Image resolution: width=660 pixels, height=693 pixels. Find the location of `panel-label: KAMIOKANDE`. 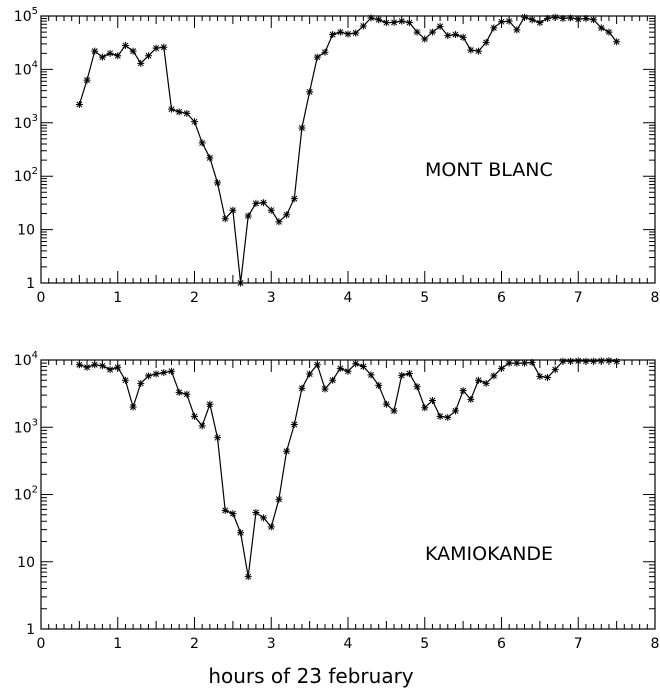

panel-label: KAMIOKANDE is located at coordinates (489, 554).